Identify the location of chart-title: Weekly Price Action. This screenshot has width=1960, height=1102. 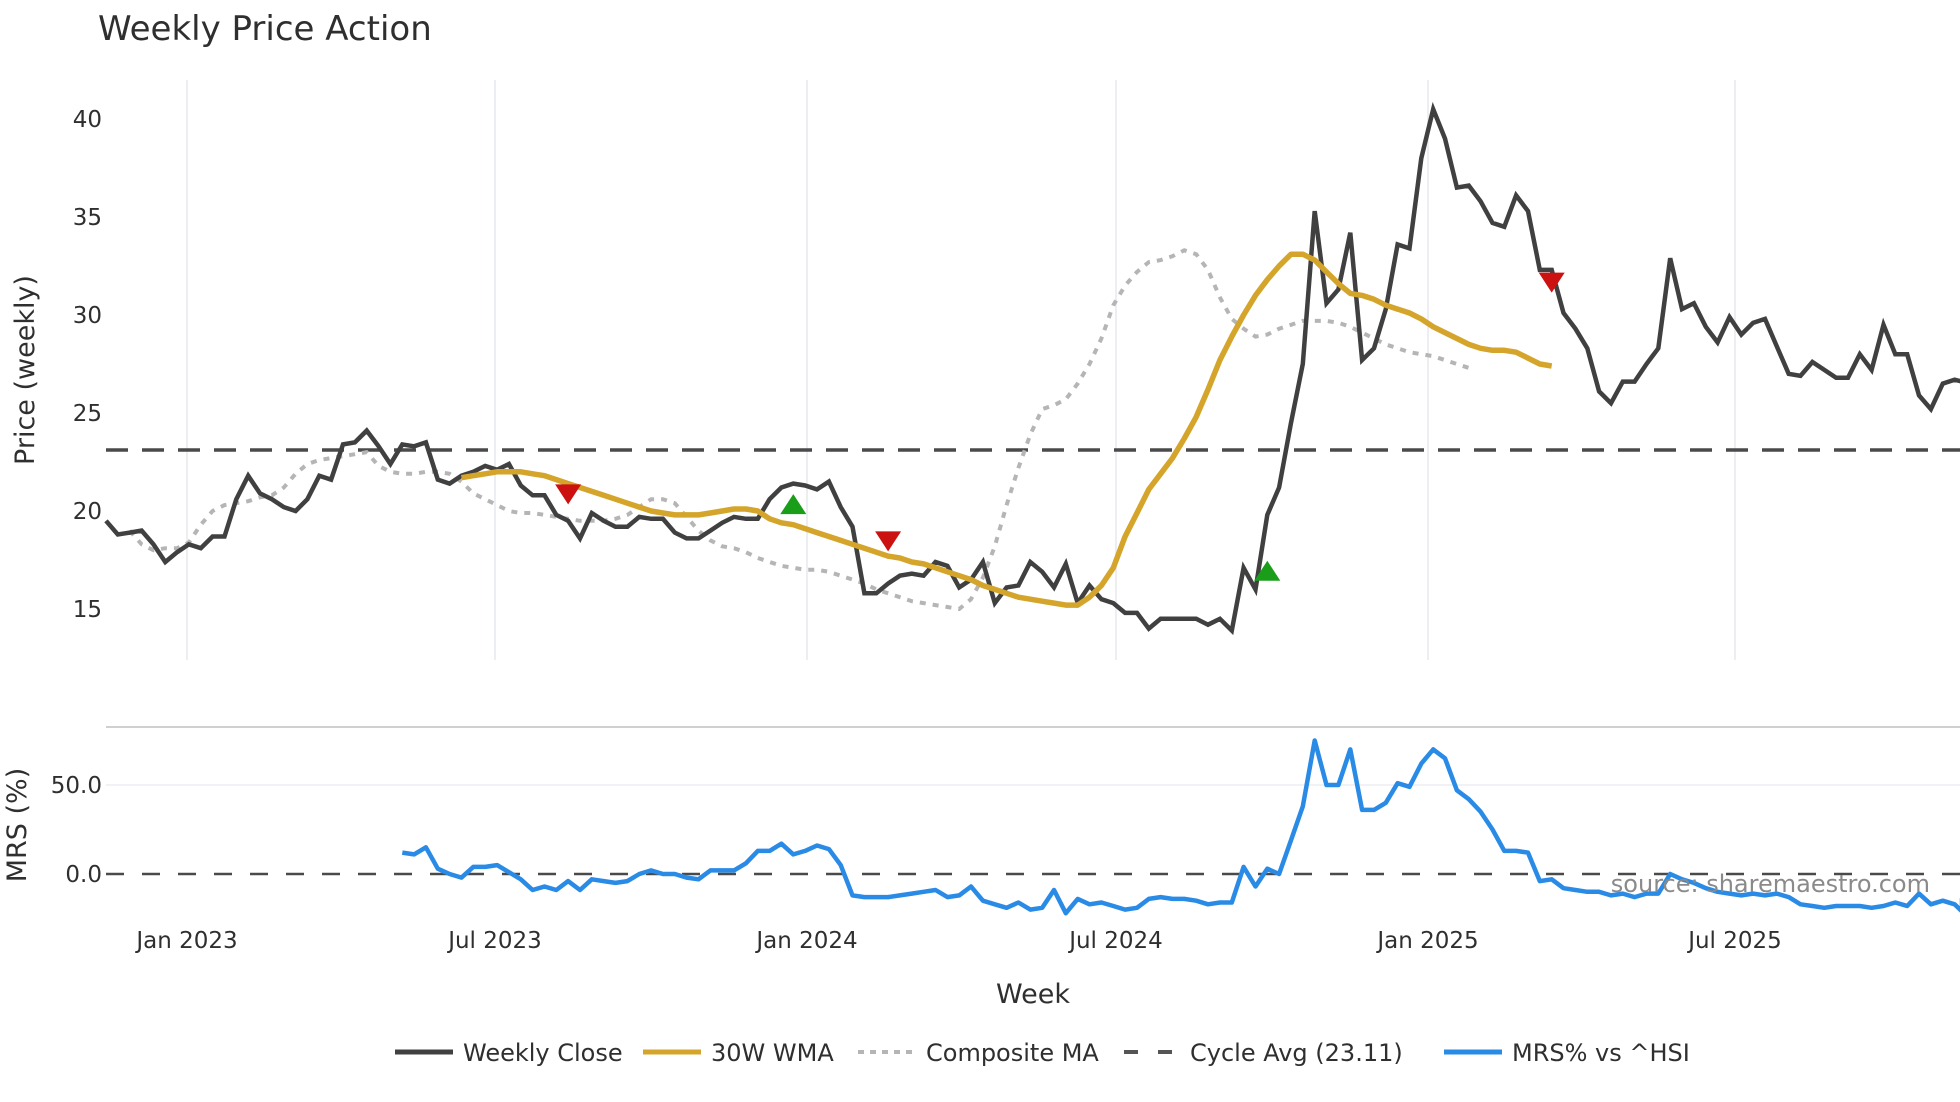
(265, 29).